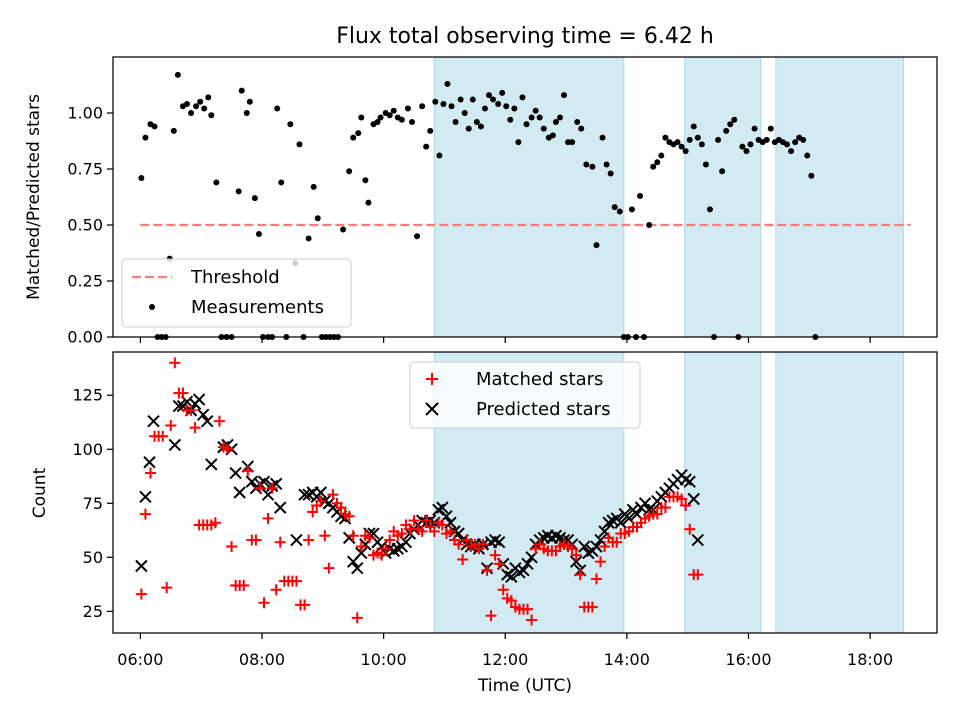 Image resolution: width=960 pixels, height=720 pixels. Describe the element at coordinates (152, 307) in the screenshot. I see `legend-measurements-swatch` at that location.